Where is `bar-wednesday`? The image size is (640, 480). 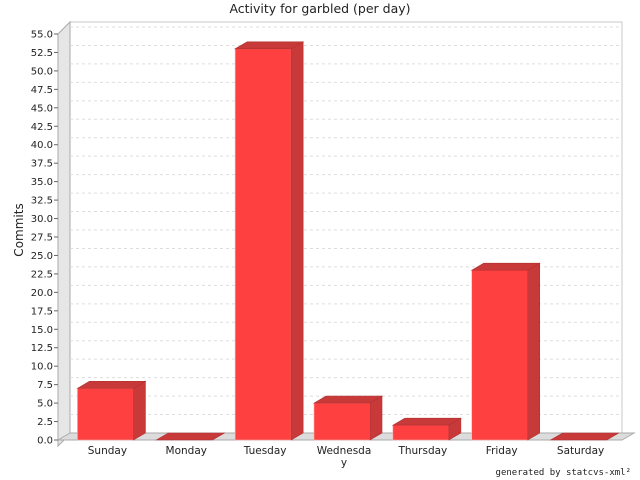
bar-wednesday is located at coordinates (348, 418).